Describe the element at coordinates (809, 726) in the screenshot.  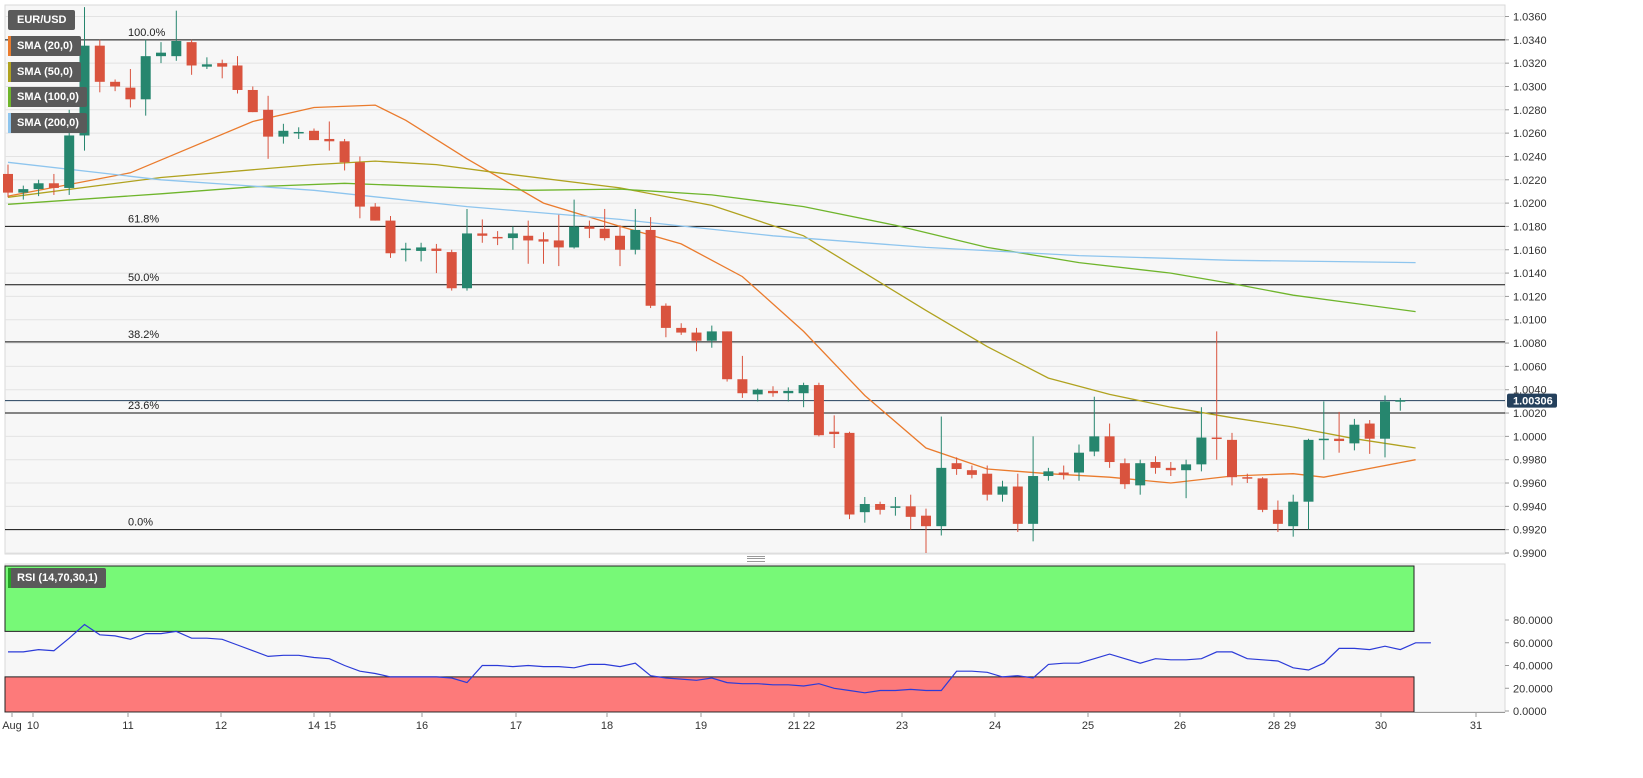
I see `time-tick-label: 22` at that location.